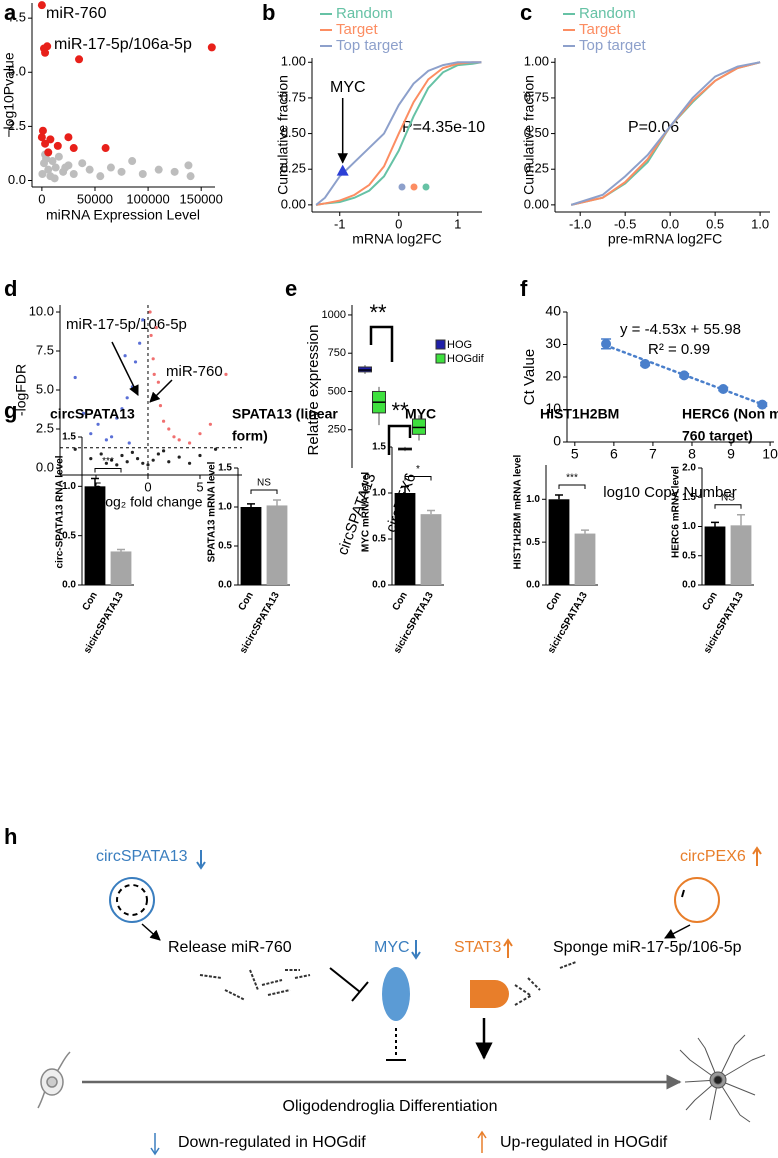 Image resolution: width=778 pixels, height=1158 pixels. What do you see at coordinates (625, 223) in the screenshot?
I see `x-tick-label: -0.5` at bounding box center [625, 223].